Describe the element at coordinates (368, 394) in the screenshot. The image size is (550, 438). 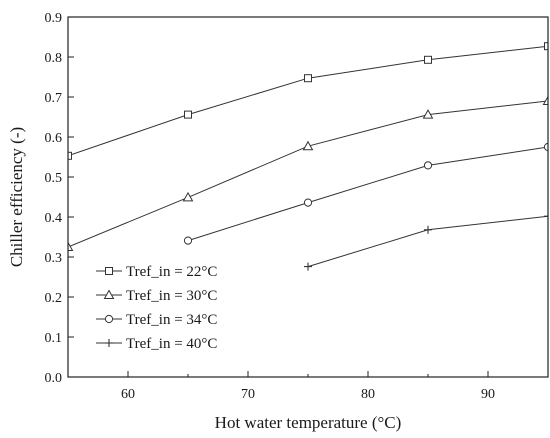
I see `x-tick-label: 80` at that location.